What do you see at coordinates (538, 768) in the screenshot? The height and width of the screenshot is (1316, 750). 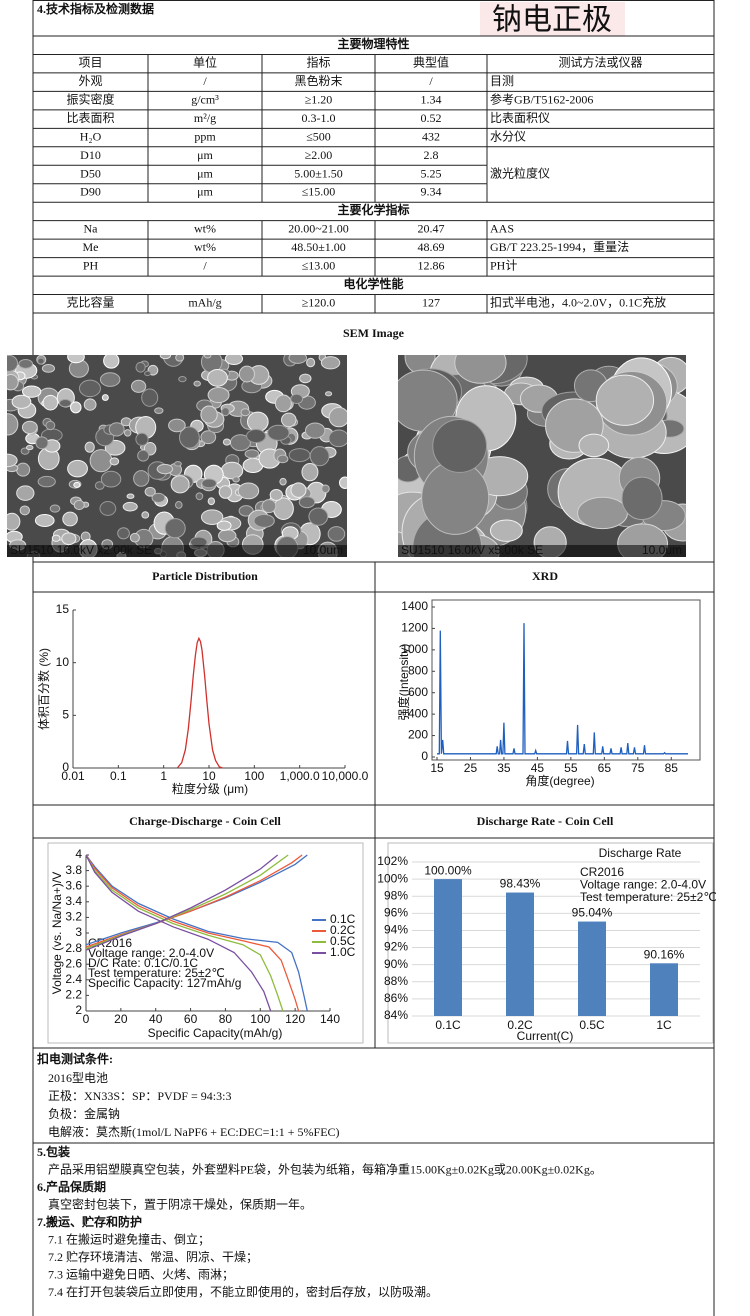 I see `x-tick-label: 45` at bounding box center [538, 768].